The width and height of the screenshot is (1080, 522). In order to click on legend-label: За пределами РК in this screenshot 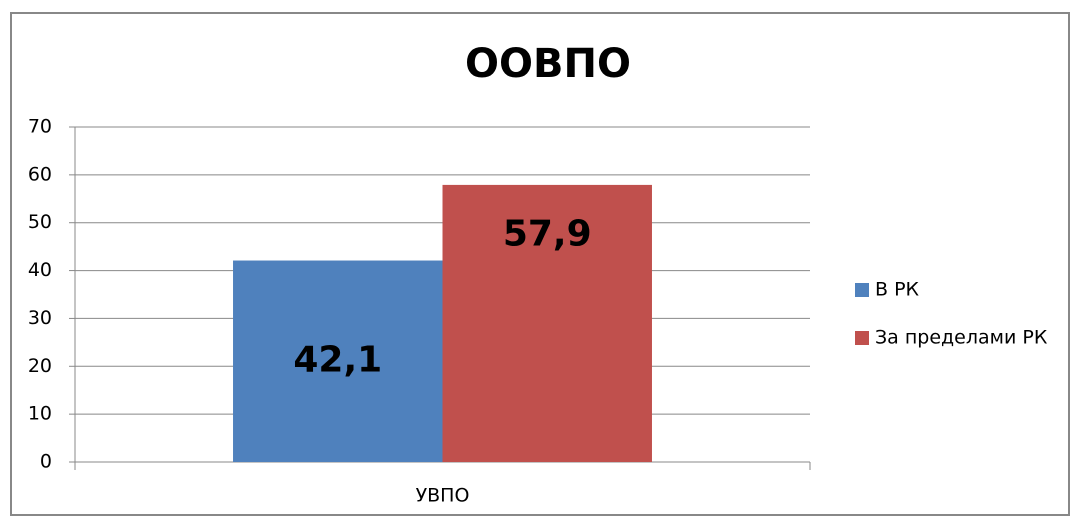, I will do `click(961, 338)`.